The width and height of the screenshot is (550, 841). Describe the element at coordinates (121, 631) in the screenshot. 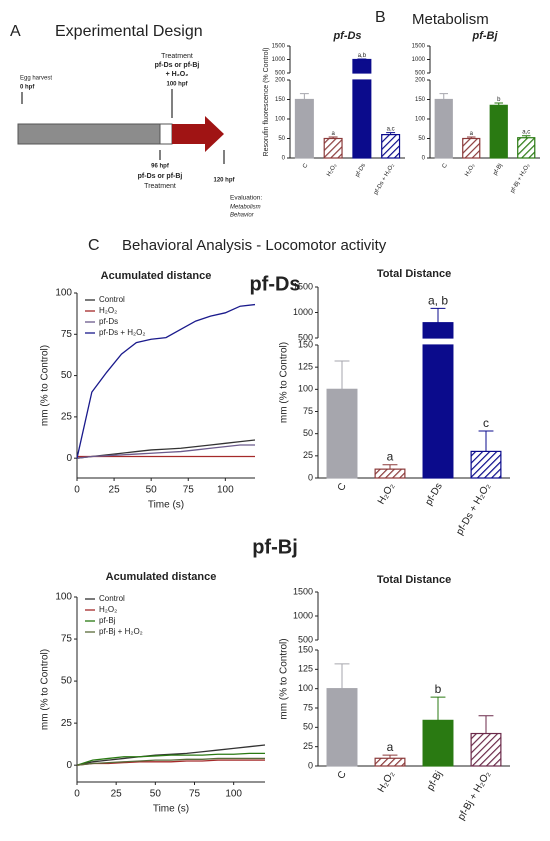

I see `legend-label: pf-Bj + H₂O₂` at that location.